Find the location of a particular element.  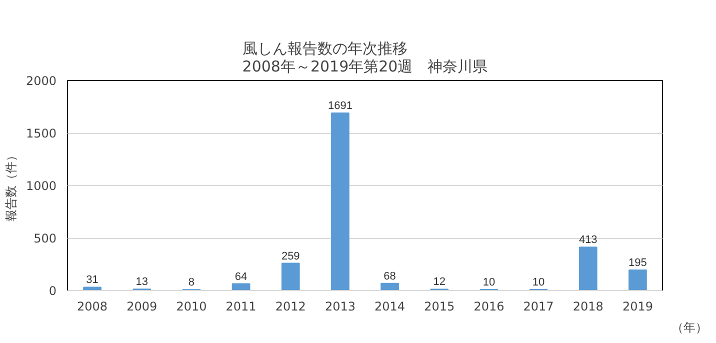

data-label: 259 is located at coordinates (290, 256).